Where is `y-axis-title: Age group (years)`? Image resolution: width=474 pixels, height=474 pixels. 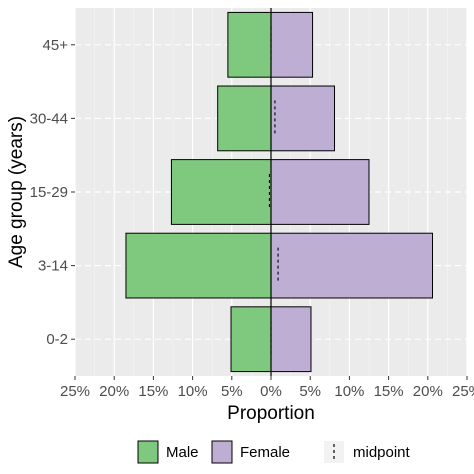
y-axis-title: Age group (years) is located at coordinates (16, 192).